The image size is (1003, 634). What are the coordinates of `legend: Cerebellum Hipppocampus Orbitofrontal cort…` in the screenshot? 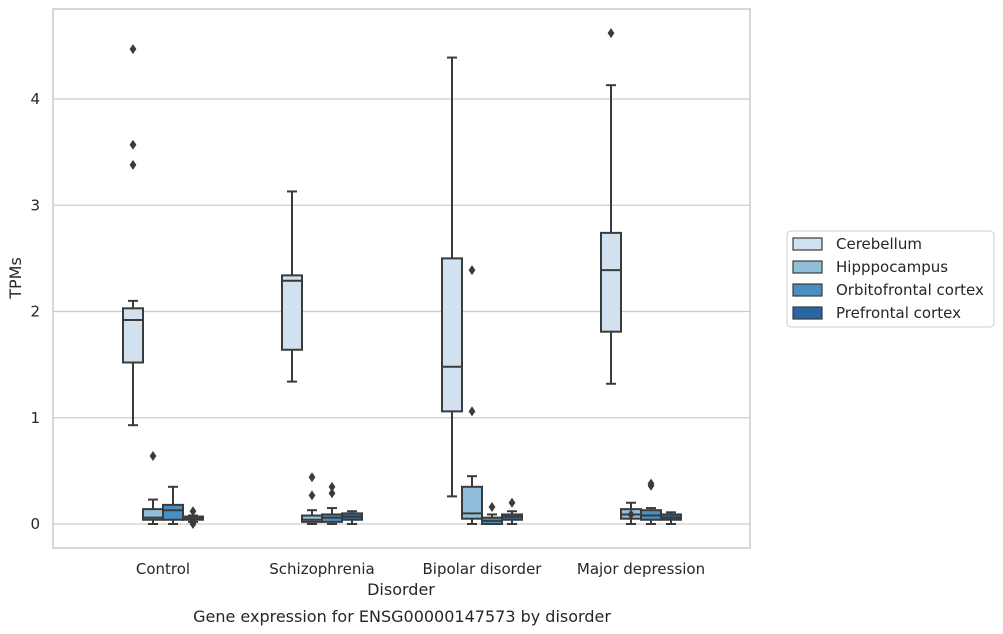 It's located at (890, 279).